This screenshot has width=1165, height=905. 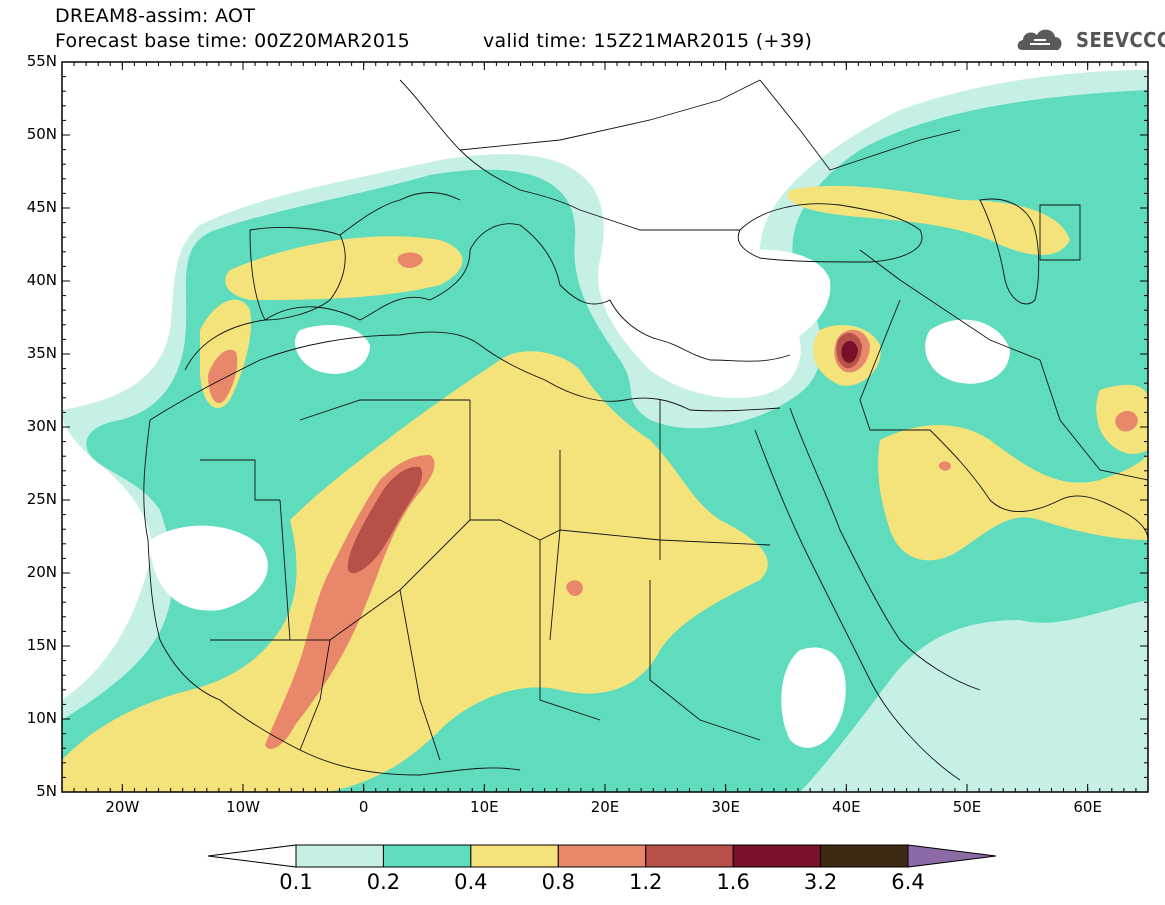 What do you see at coordinates (296, 882) in the screenshot?
I see `colorbar-label: 0.1` at bounding box center [296, 882].